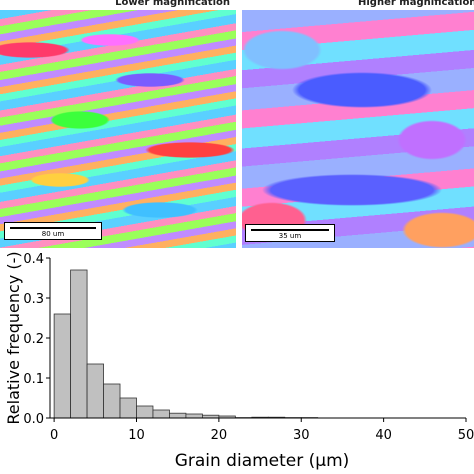  I want to click on x-tick-label: 0, so click(54, 435).